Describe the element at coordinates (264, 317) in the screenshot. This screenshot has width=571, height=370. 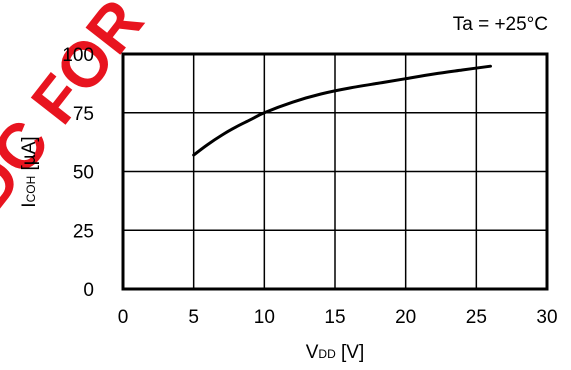
I see `x-tick-label: 10` at that location.